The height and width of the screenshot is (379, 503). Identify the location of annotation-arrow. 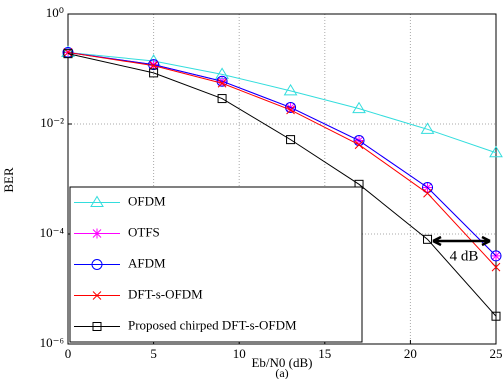
(461, 241).